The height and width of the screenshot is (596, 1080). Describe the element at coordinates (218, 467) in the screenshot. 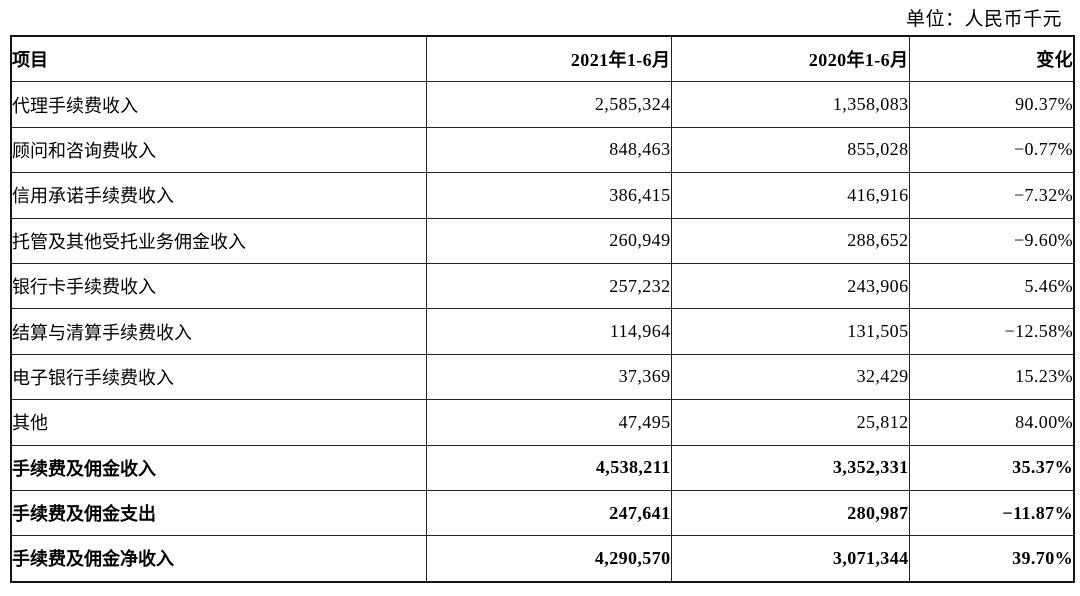

I see `cell-item: 手续费及佣金收入` at that location.